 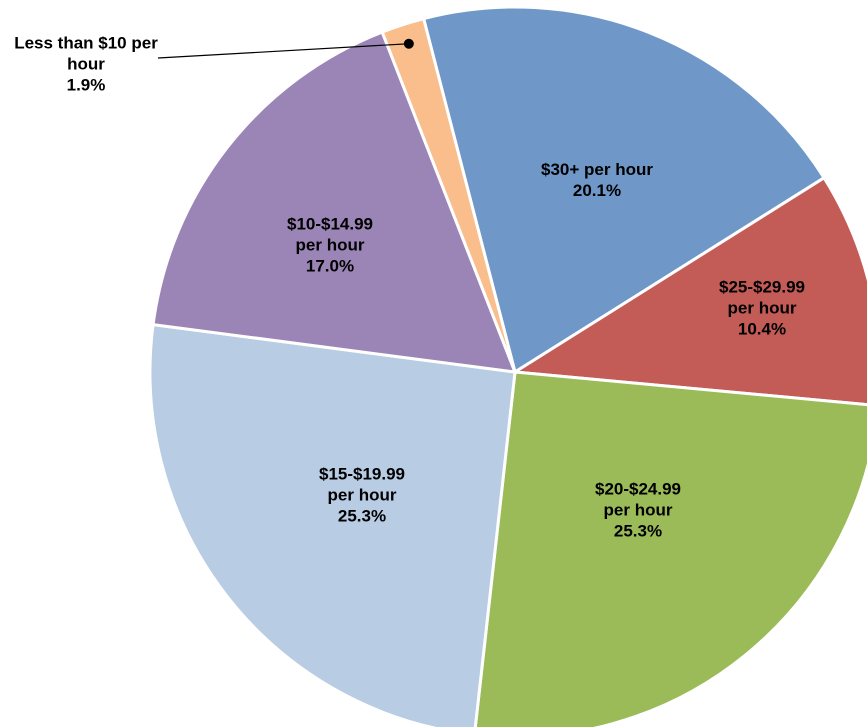 I want to click on slice-label: $20-$24.99 per hour 25.3%, so click(x=638, y=510).